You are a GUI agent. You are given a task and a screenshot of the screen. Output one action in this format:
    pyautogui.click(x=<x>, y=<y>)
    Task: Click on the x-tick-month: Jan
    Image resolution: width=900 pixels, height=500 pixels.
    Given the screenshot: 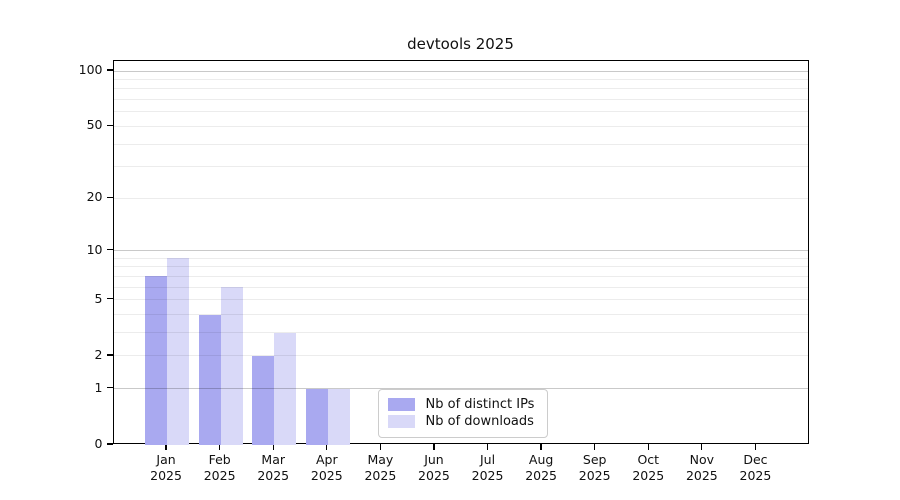 What is the action you would take?
    pyautogui.click(x=166, y=459)
    